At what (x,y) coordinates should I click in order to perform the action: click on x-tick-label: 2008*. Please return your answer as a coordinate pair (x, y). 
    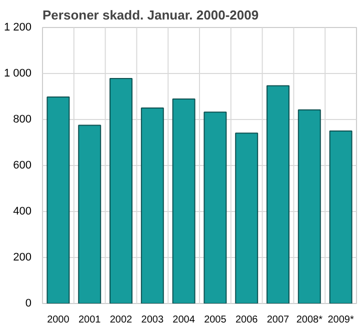
    Looking at the image, I should click on (309, 320).